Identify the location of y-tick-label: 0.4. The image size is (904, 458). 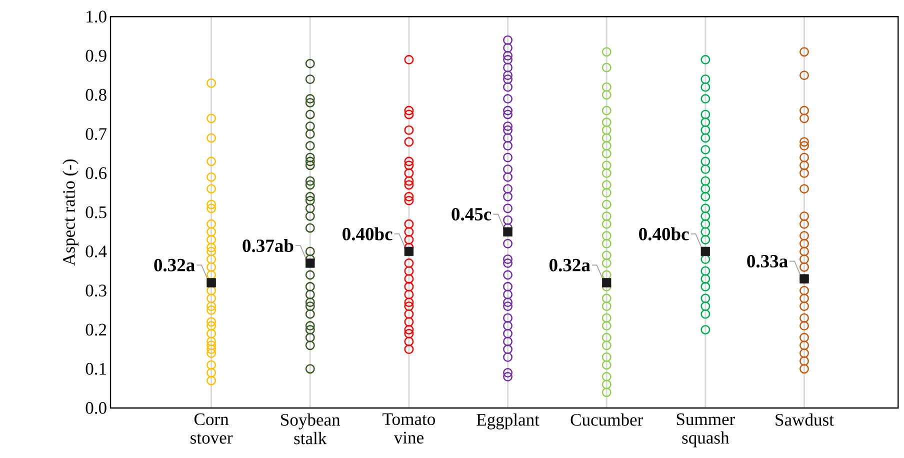
(96, 252).